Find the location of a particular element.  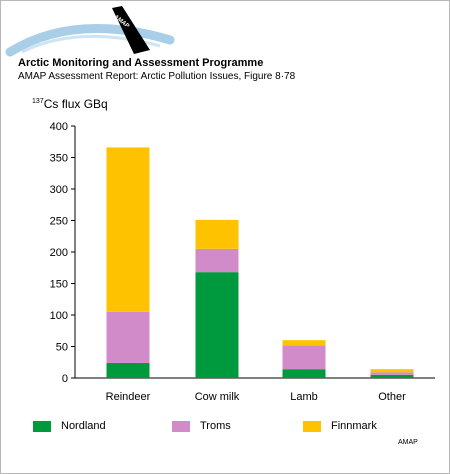

y-tick-label: 200 is located at coordinates (59, 253).